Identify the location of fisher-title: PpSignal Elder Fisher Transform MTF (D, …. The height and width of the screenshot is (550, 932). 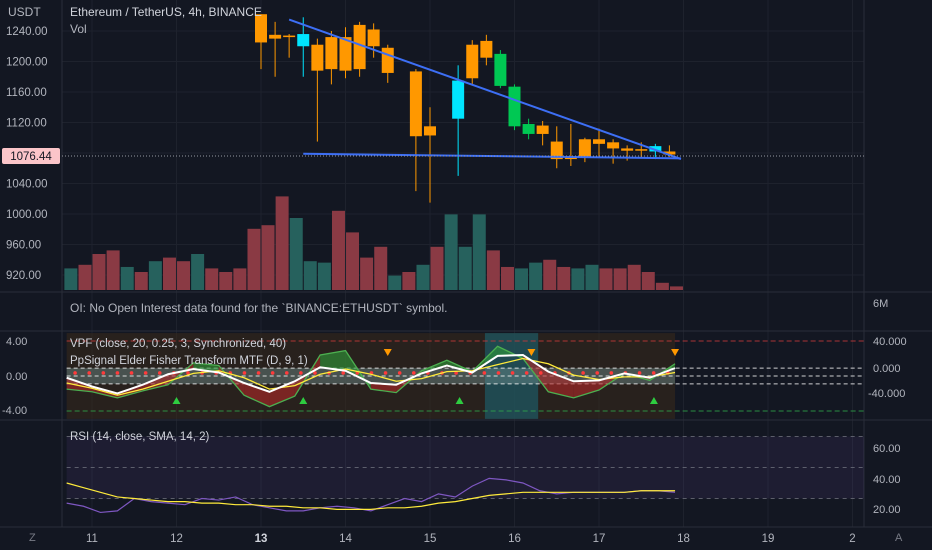
(189, 361).